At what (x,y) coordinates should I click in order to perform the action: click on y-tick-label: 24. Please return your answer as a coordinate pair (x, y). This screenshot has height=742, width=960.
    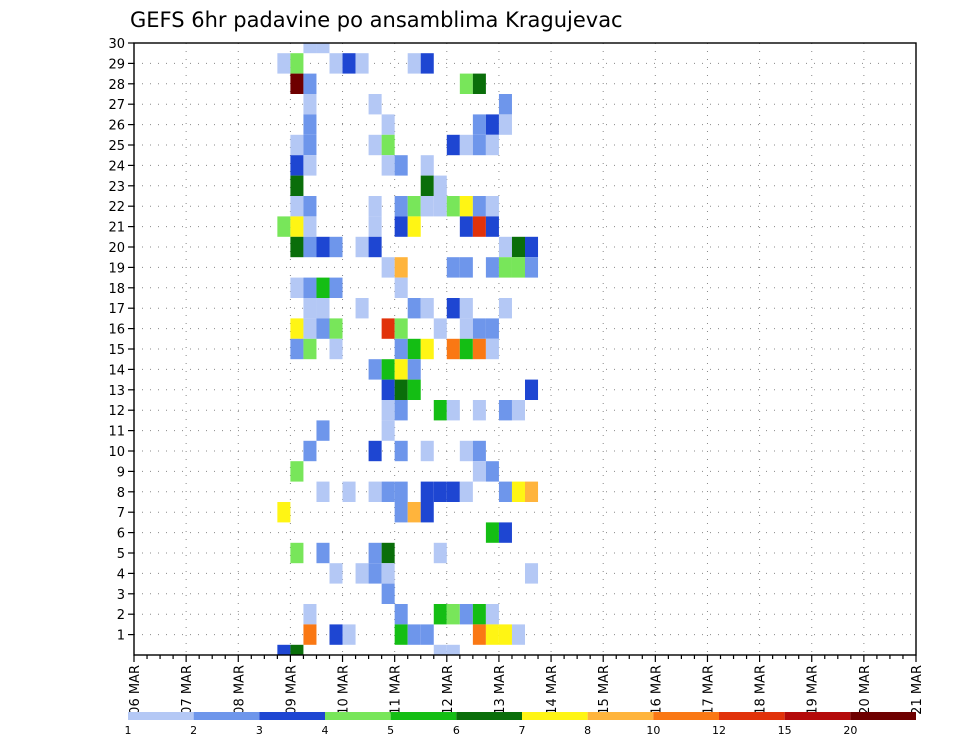
    Looking at the image, I should click on (116, 166).